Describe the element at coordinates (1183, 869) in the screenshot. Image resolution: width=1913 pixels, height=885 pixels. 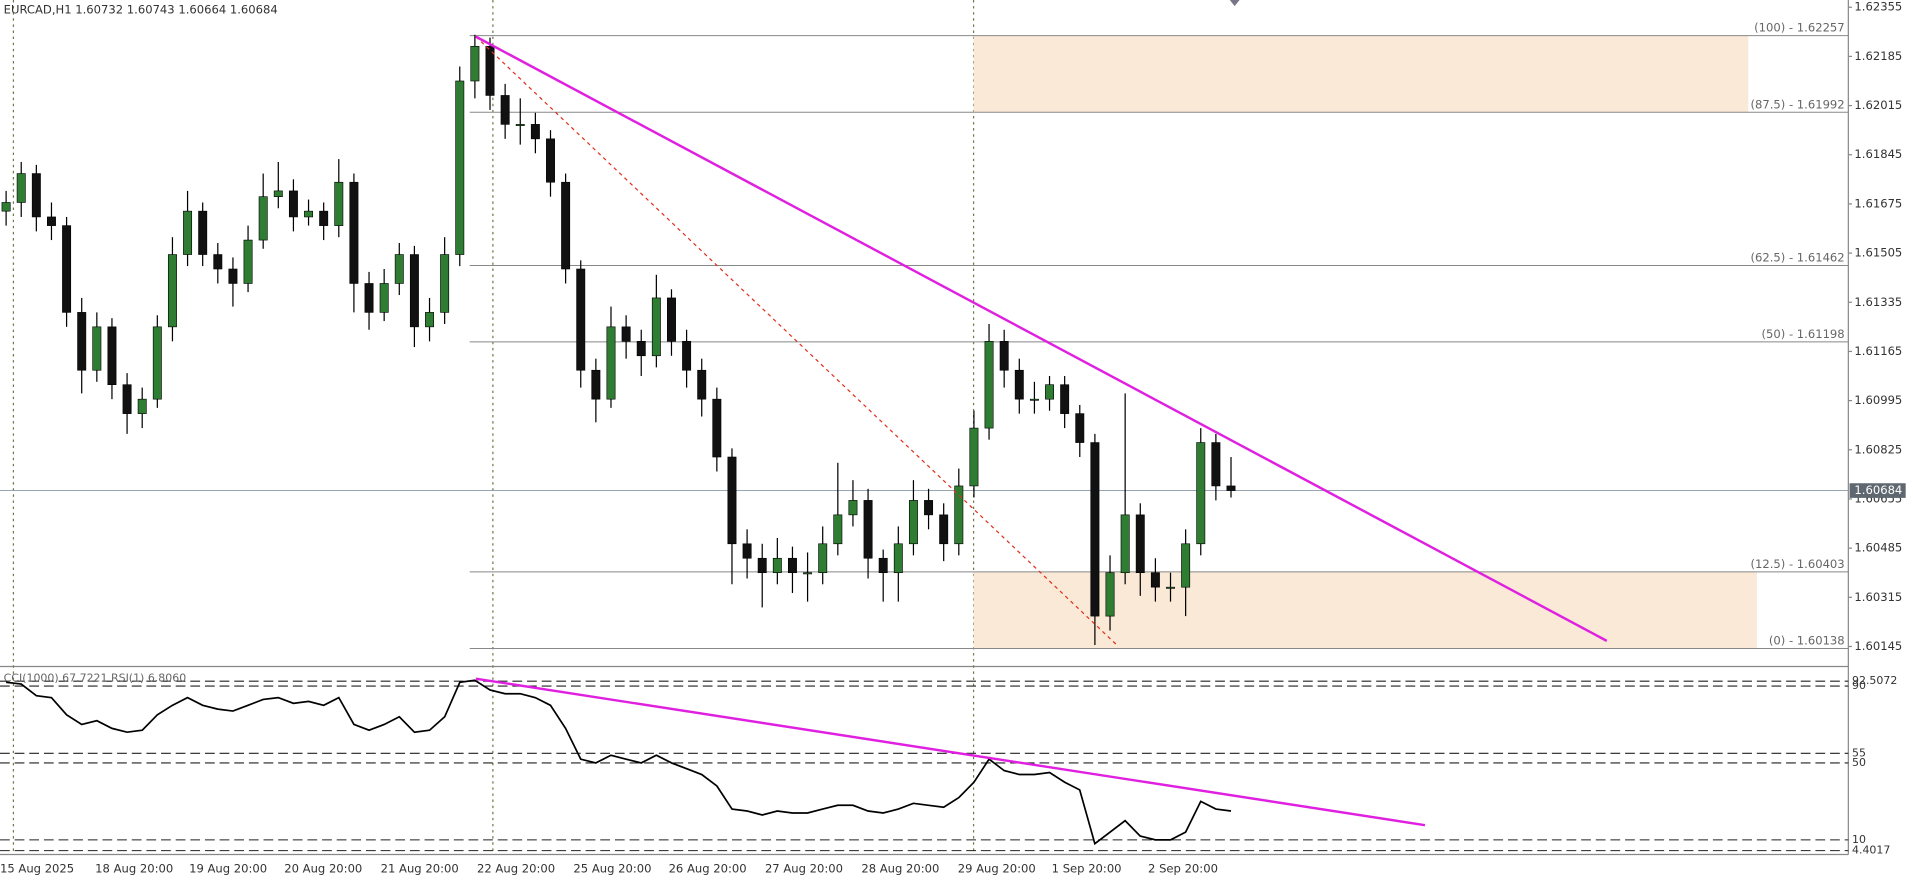
I see `x-tick-label: 2 Sep 20:00` at that location.